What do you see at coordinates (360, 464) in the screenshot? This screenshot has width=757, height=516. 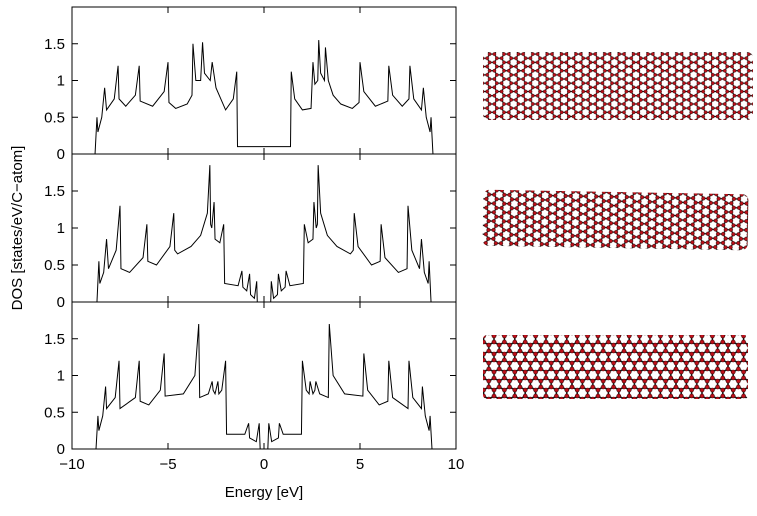 I see `x-tick-label: 5` at bounding box center [360, 464].